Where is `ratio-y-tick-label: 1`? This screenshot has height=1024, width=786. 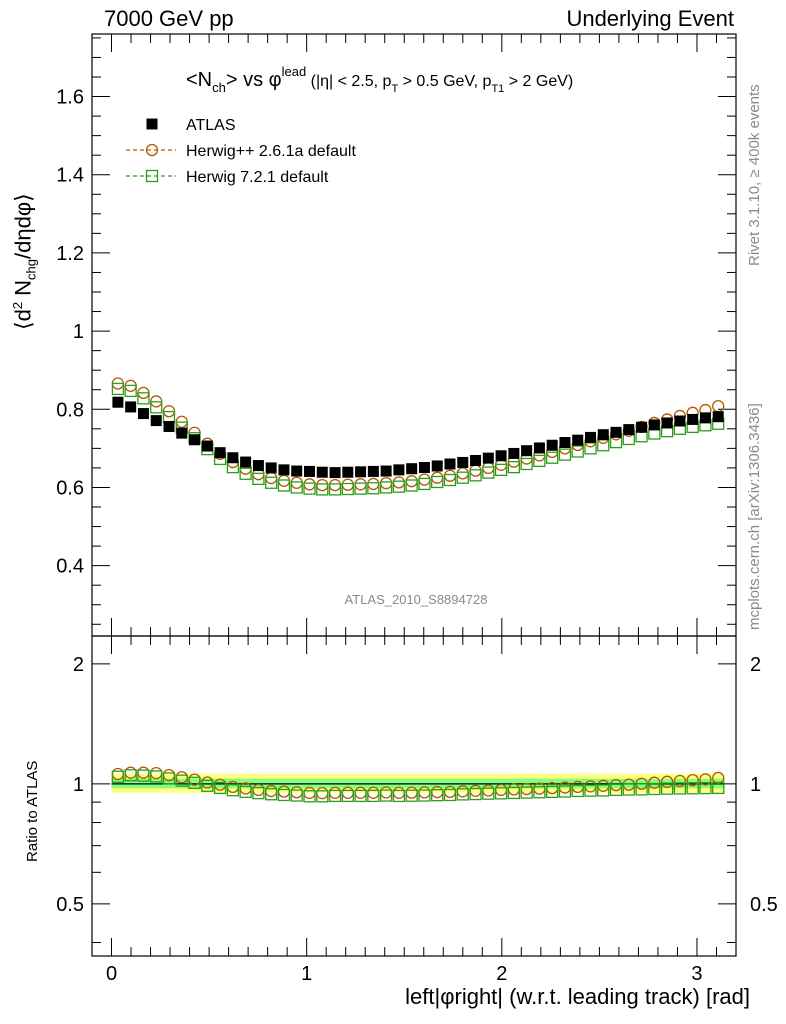 ratio-y-tick-label: 1 is located at coordinates (78, 785).